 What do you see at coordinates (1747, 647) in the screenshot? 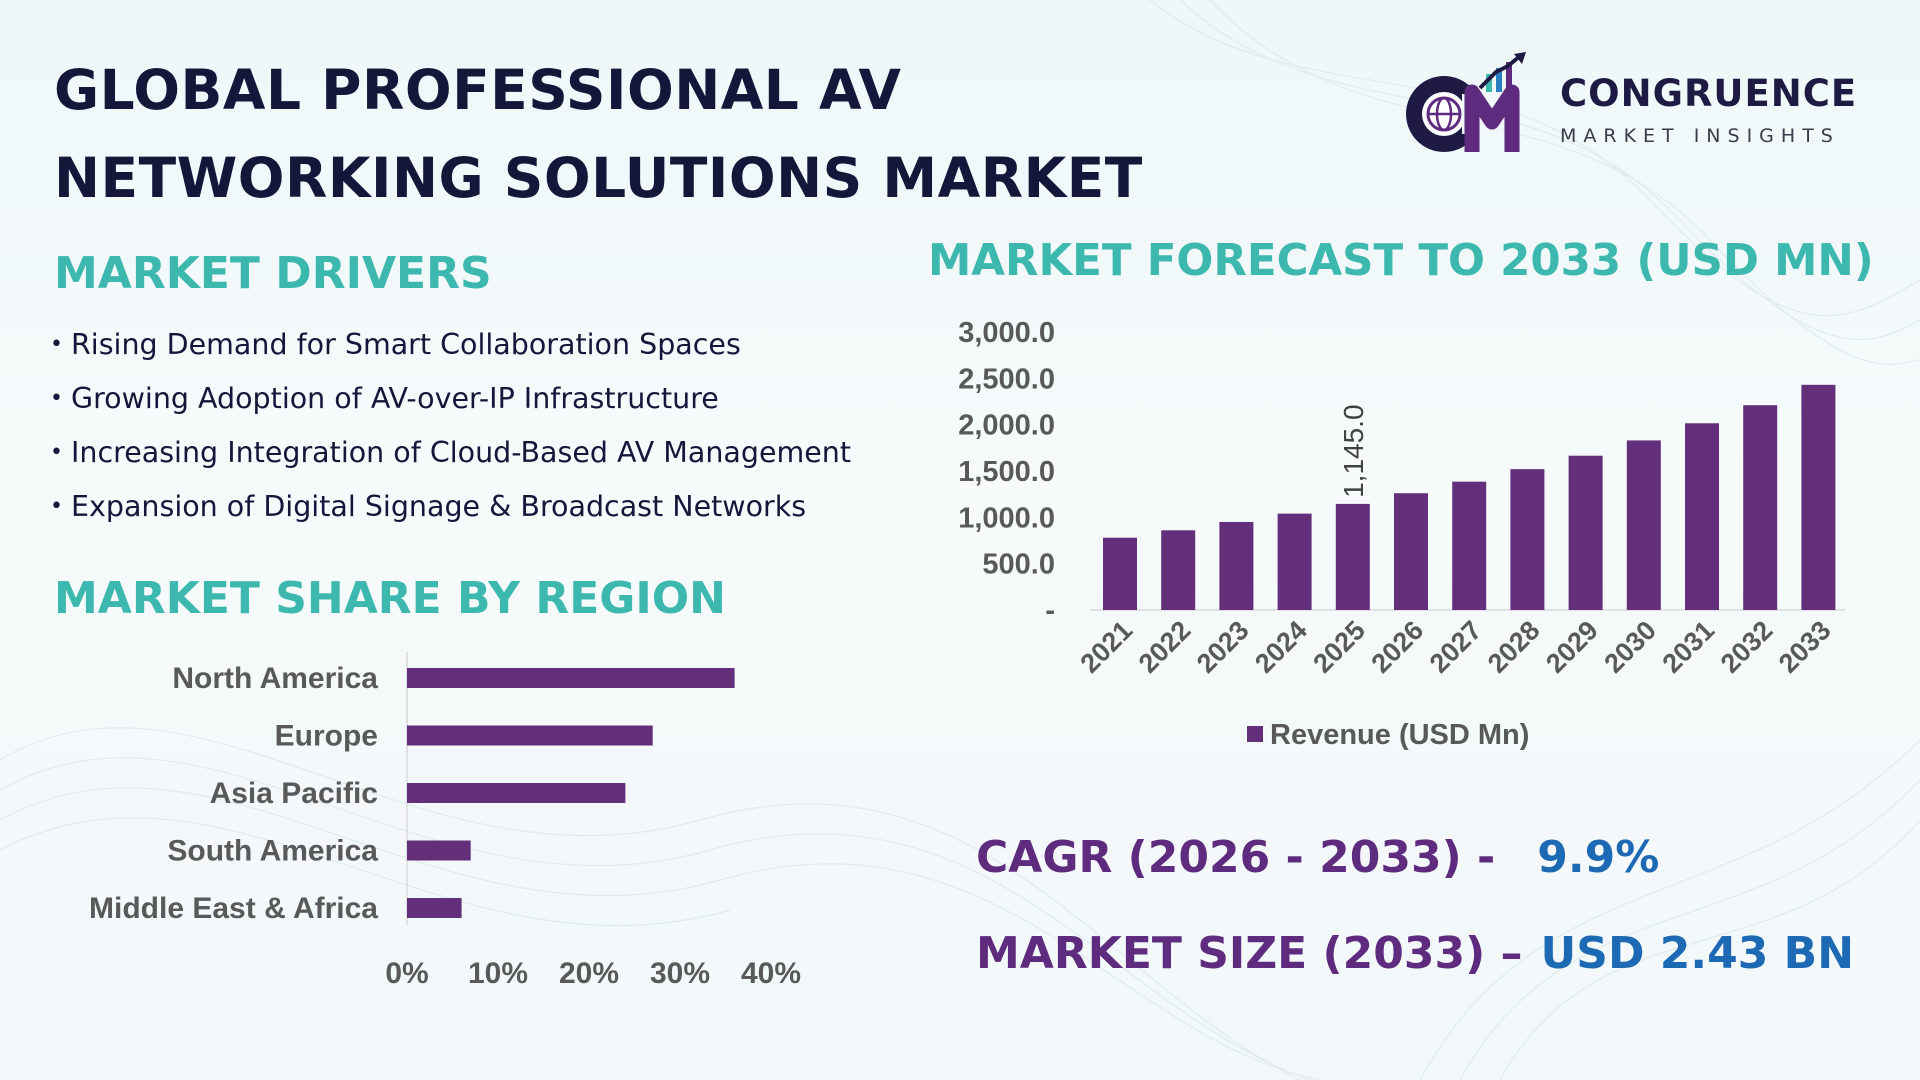
I see `forecast-x-tick-label: 2032` at bounding box center [1747, 647].